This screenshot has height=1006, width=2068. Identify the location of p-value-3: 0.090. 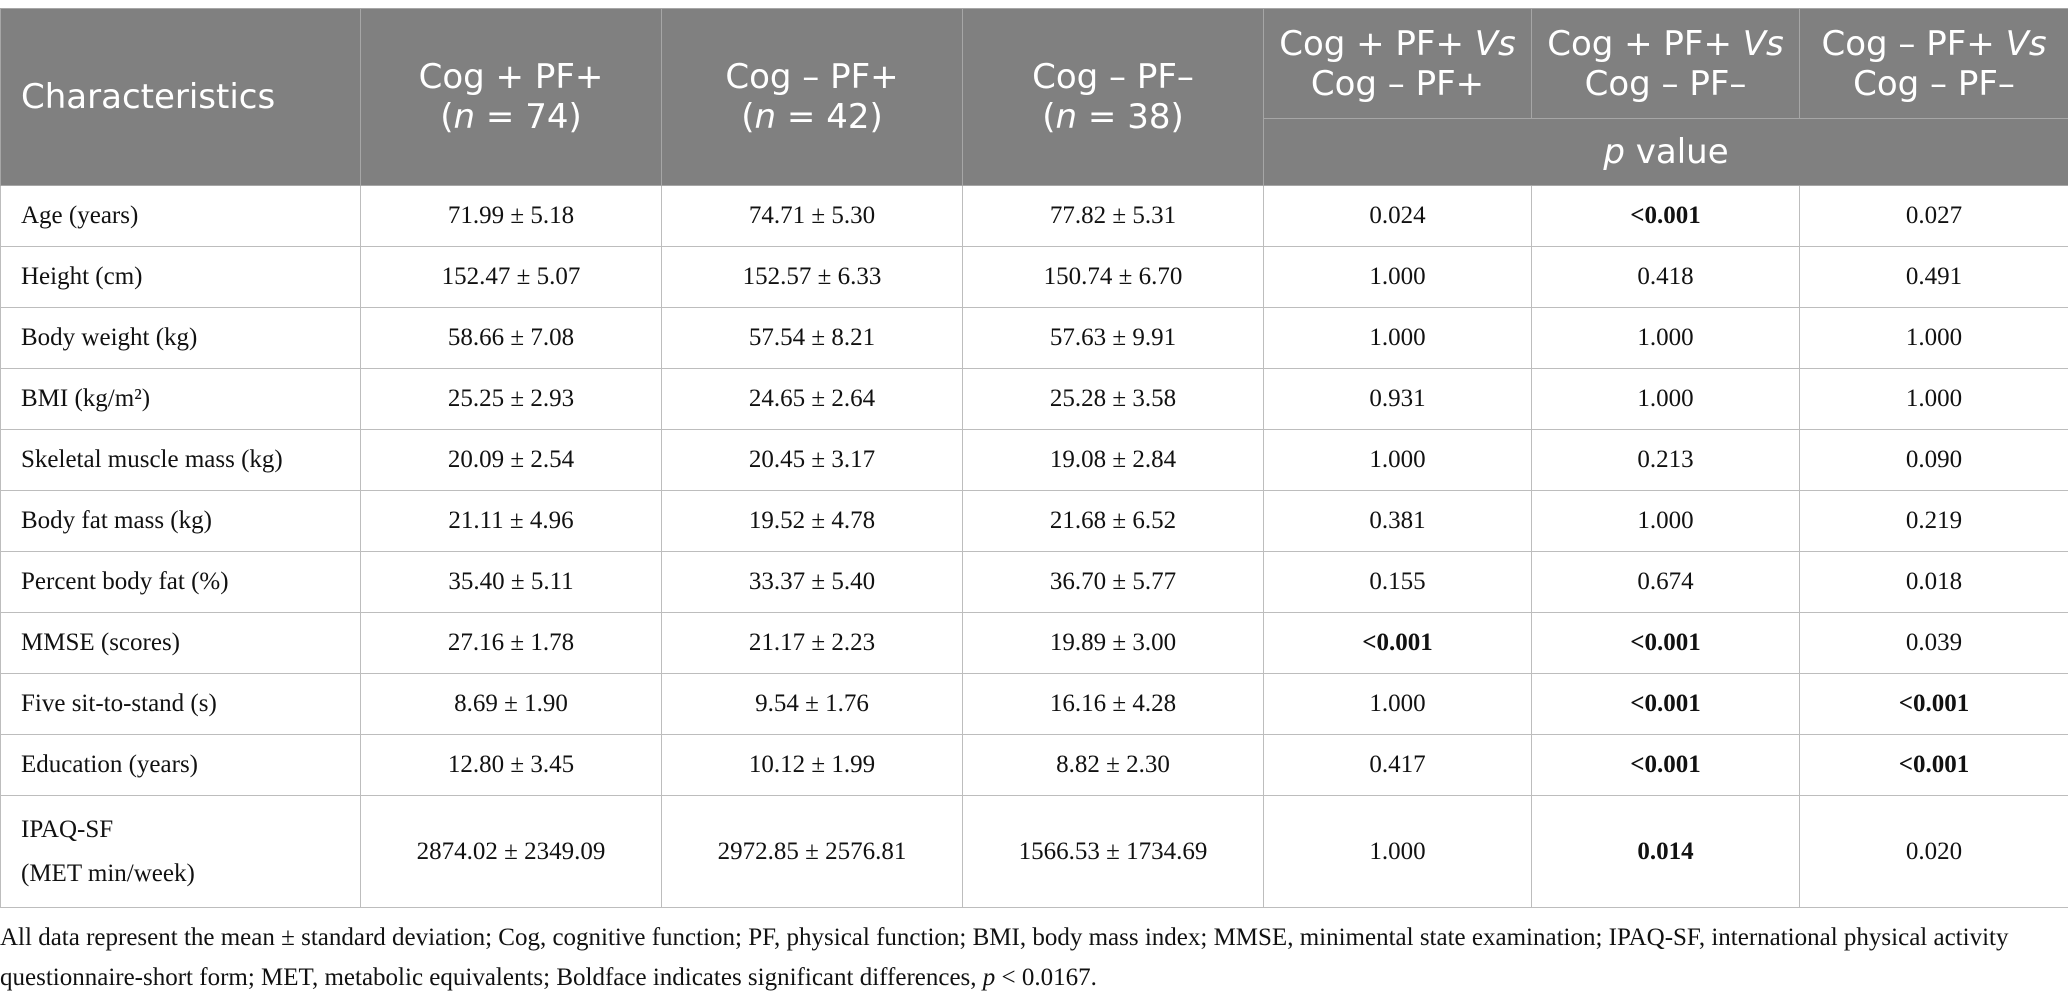
(1933, 460).